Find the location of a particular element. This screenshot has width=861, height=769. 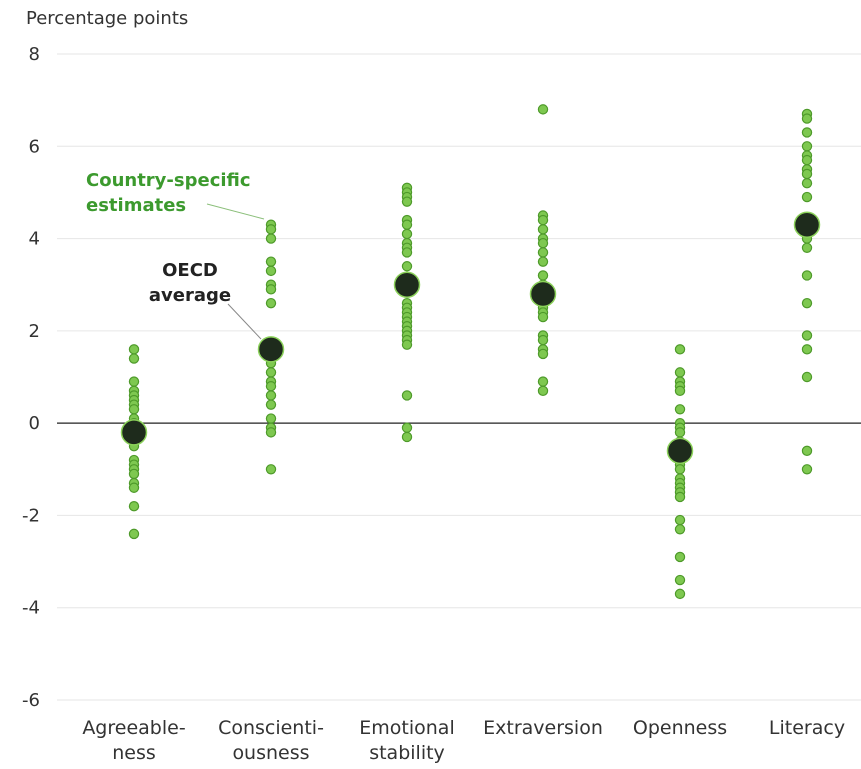

y-tick-label: 6 is located at coordinates (34, 146).